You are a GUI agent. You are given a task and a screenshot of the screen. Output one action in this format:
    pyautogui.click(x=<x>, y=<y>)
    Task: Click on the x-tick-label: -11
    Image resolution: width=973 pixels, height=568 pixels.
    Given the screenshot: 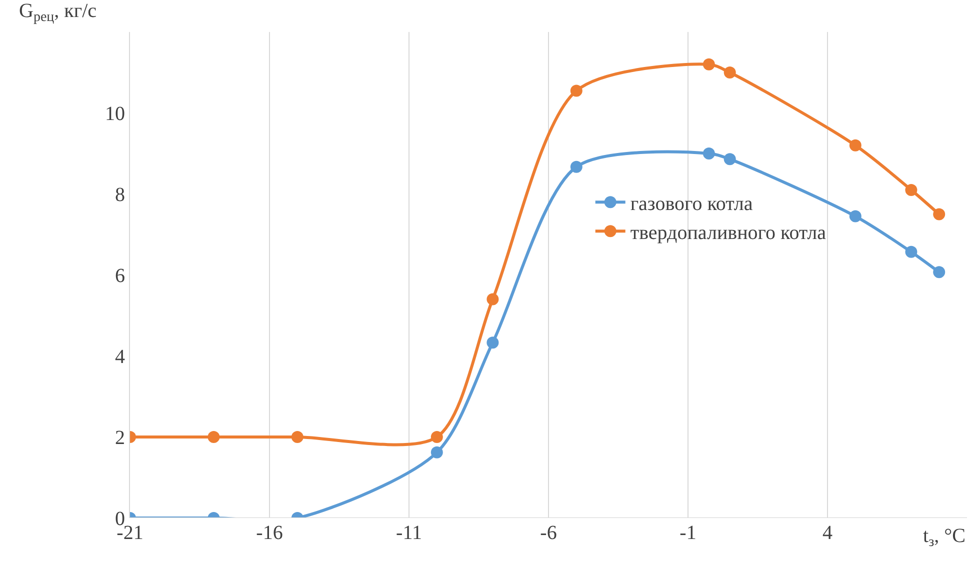 What is the action you would take?
    pyautogui.click(x=409, y=533)
    